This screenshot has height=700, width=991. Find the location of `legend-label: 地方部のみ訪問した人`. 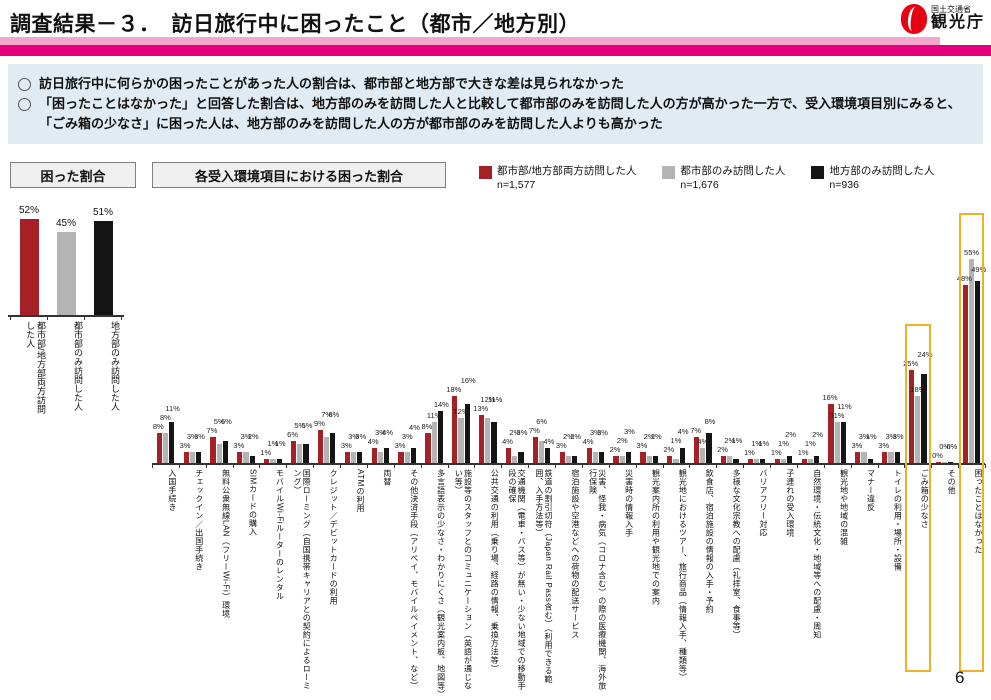

legend-label: 地方部のみ訪問した人 is located at coordinates (882, 171).